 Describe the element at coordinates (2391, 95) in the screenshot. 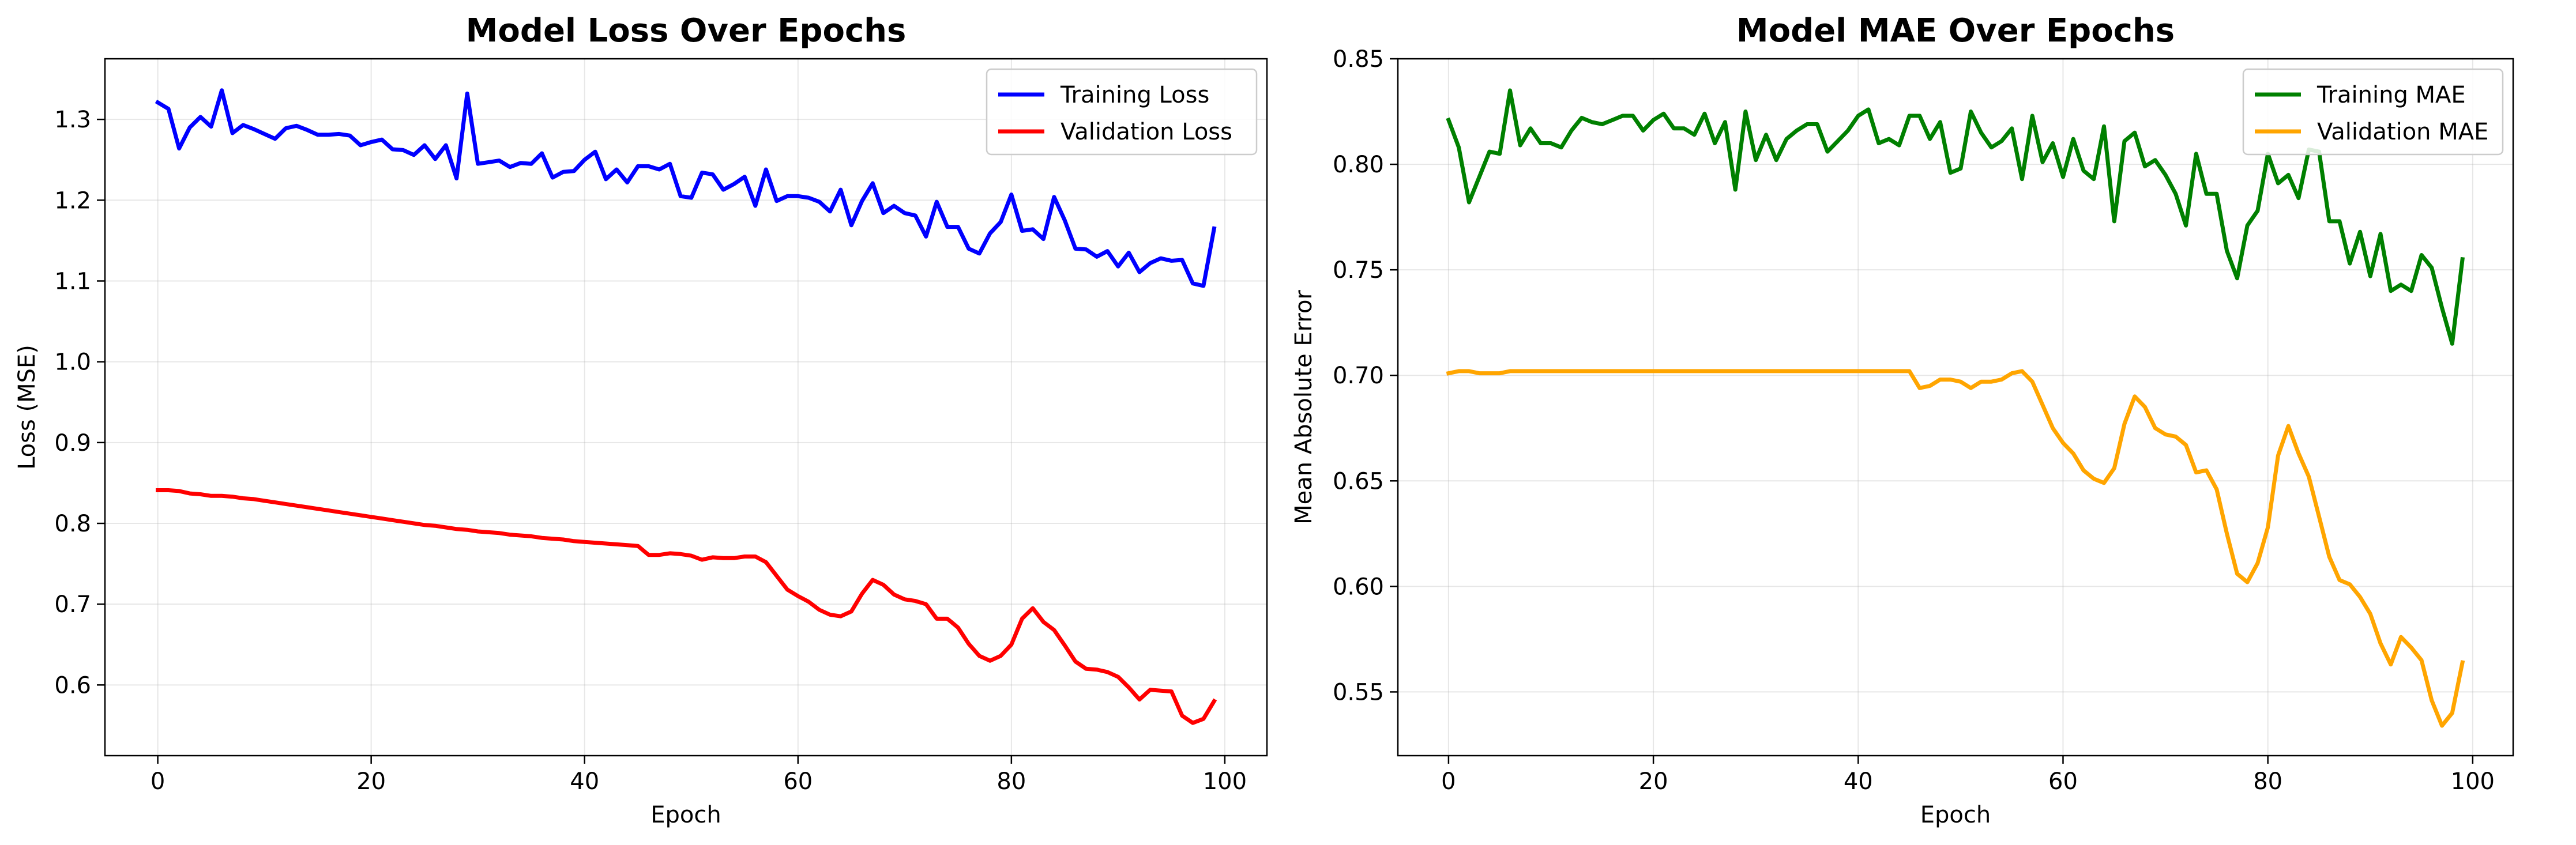

I see `legend-label: Training MAE` at that location.